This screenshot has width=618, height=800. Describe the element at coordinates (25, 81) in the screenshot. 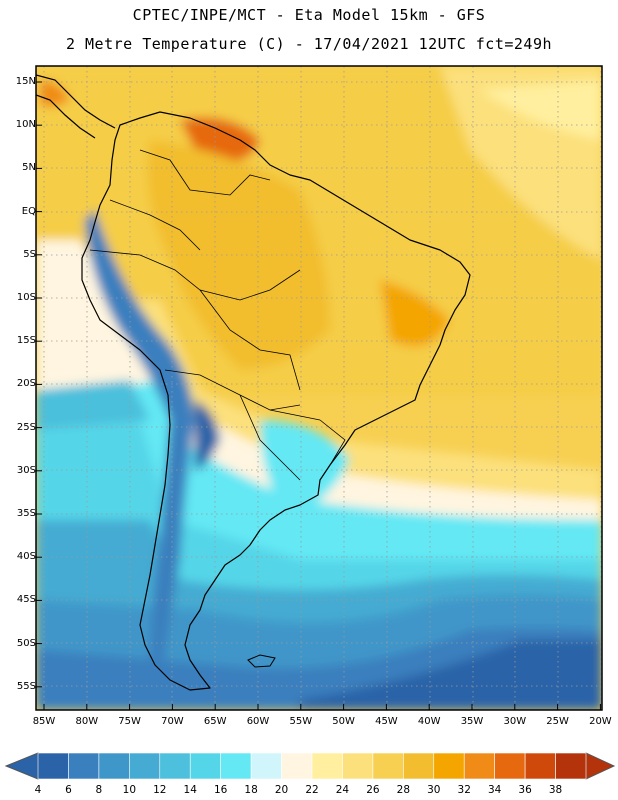

I see `lat-label: 15N` at that location.